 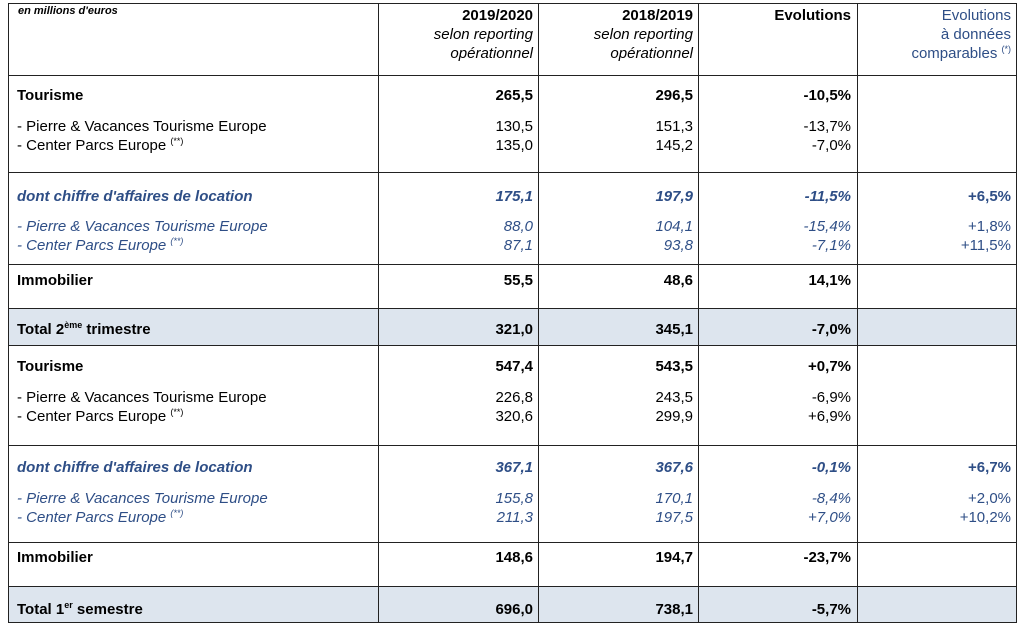 What do you see at coordinates (857, 313) in the screenshot?
I see `rule-col4` at bounding box center [857, 313].